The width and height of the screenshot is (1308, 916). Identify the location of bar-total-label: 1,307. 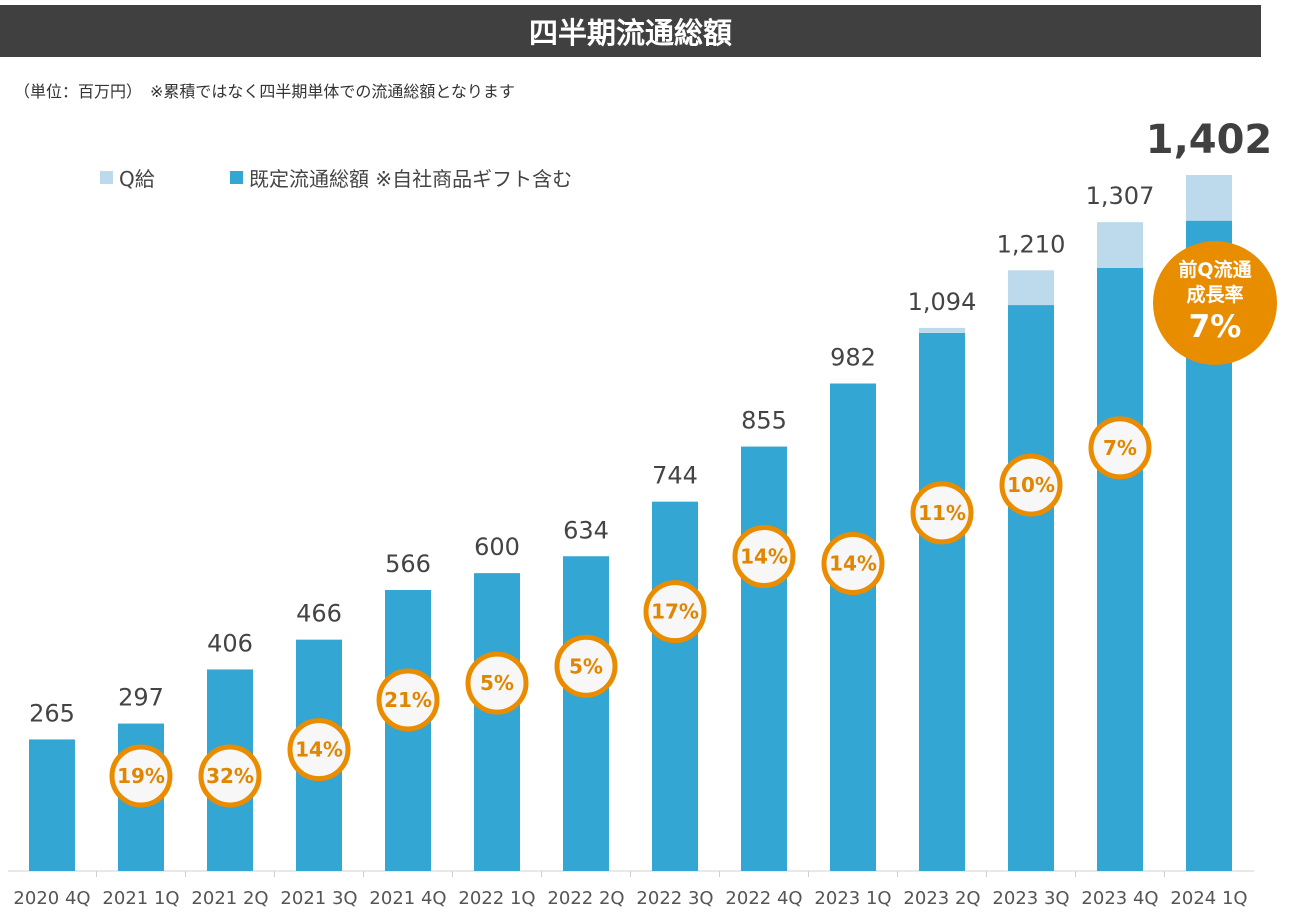
(1120, 196).